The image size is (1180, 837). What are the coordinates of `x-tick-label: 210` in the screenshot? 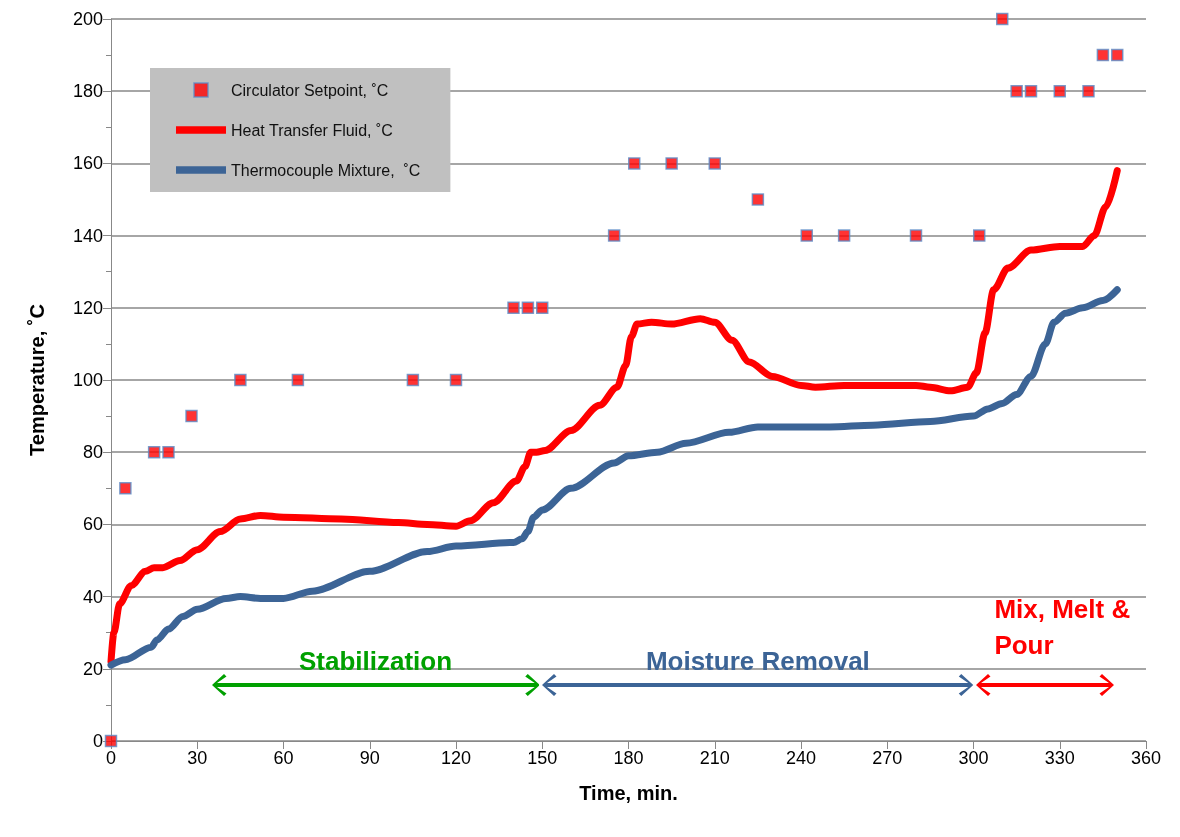 It's located at (714, 758).